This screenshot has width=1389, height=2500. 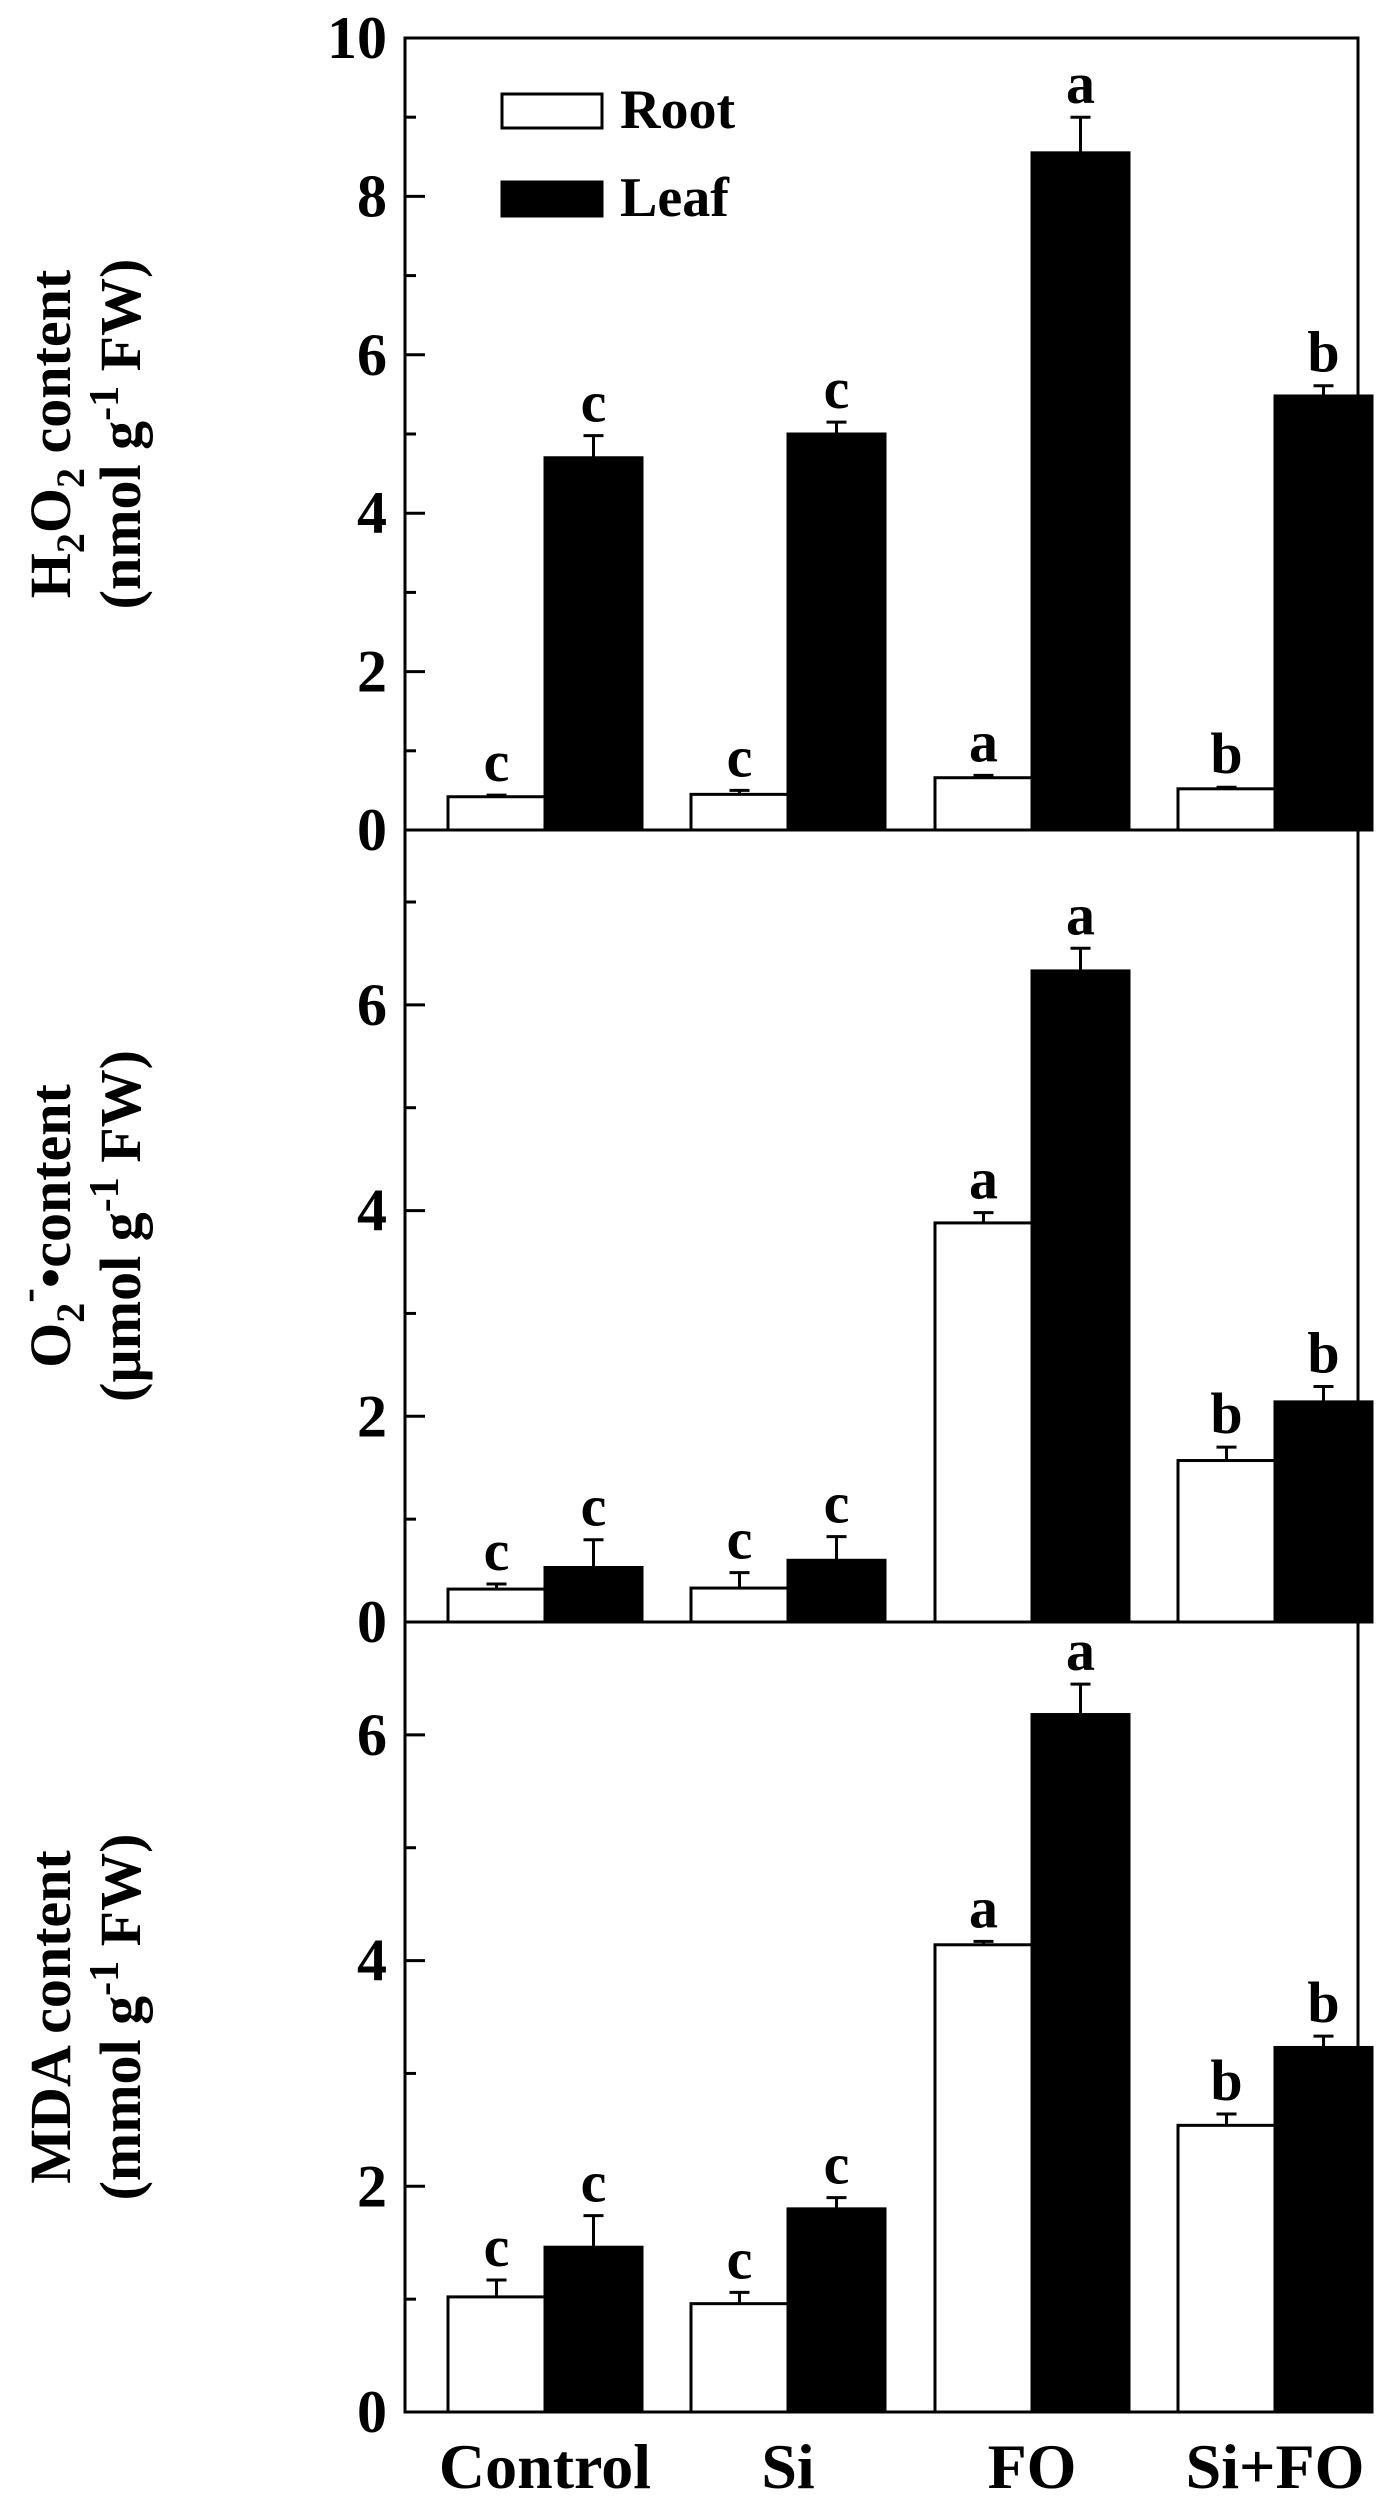 What do you see at coordinates (787, 2465) in the screenshot?
I see `x-category-label: Si` at bounding box center [787, 2465].